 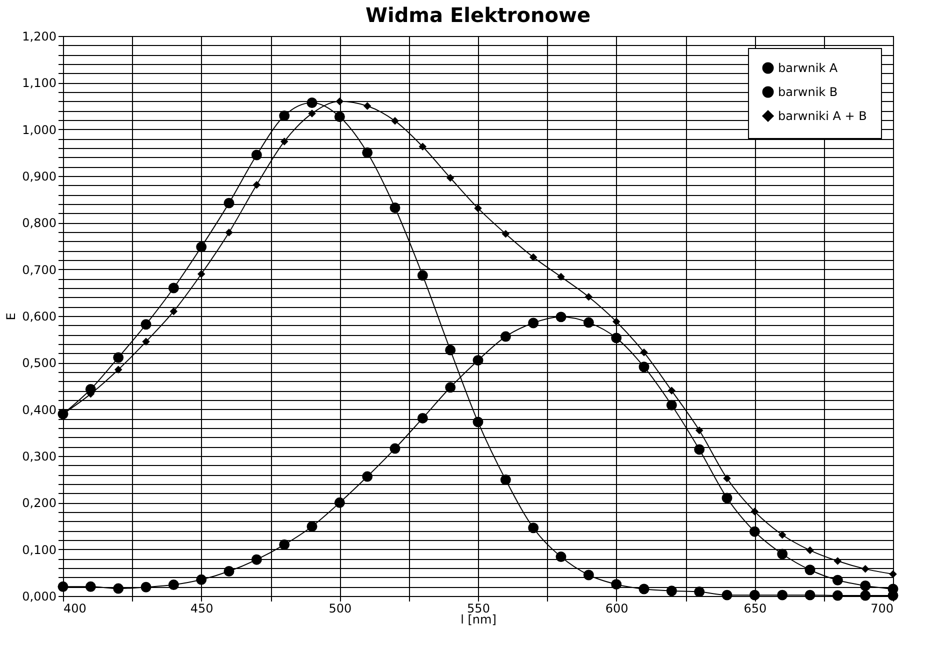 I want to click on y-tick-label: 1,200, so click(x=39, y=37).